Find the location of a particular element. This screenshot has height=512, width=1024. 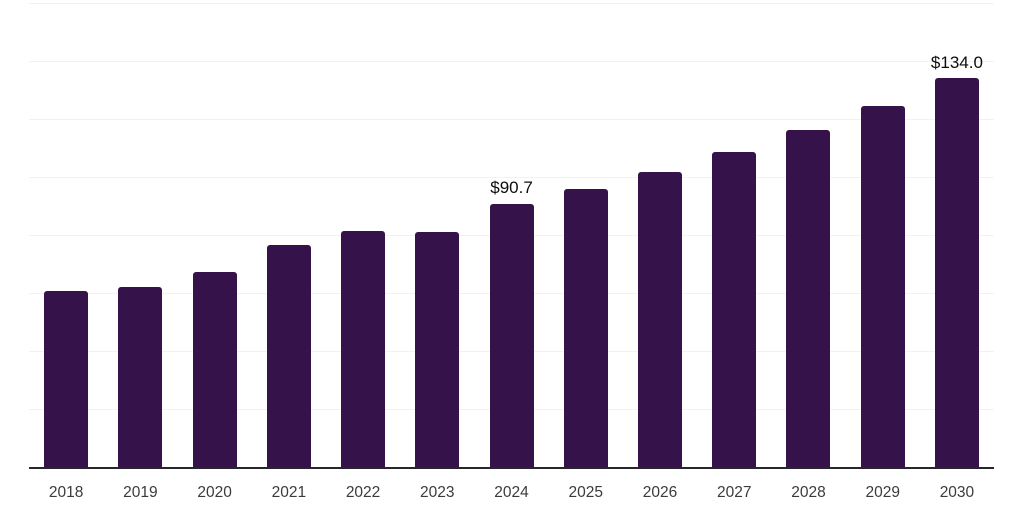

x-tick-label: 2023 is located at coordinates (437, 492).